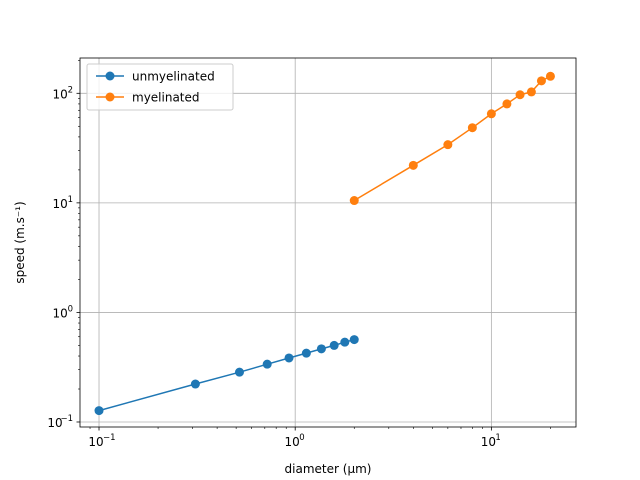  What do you see at coordinates (70, 200) in the screenshot?
I see `y-tick-exponent: 1` at bounding box center [70, 200].